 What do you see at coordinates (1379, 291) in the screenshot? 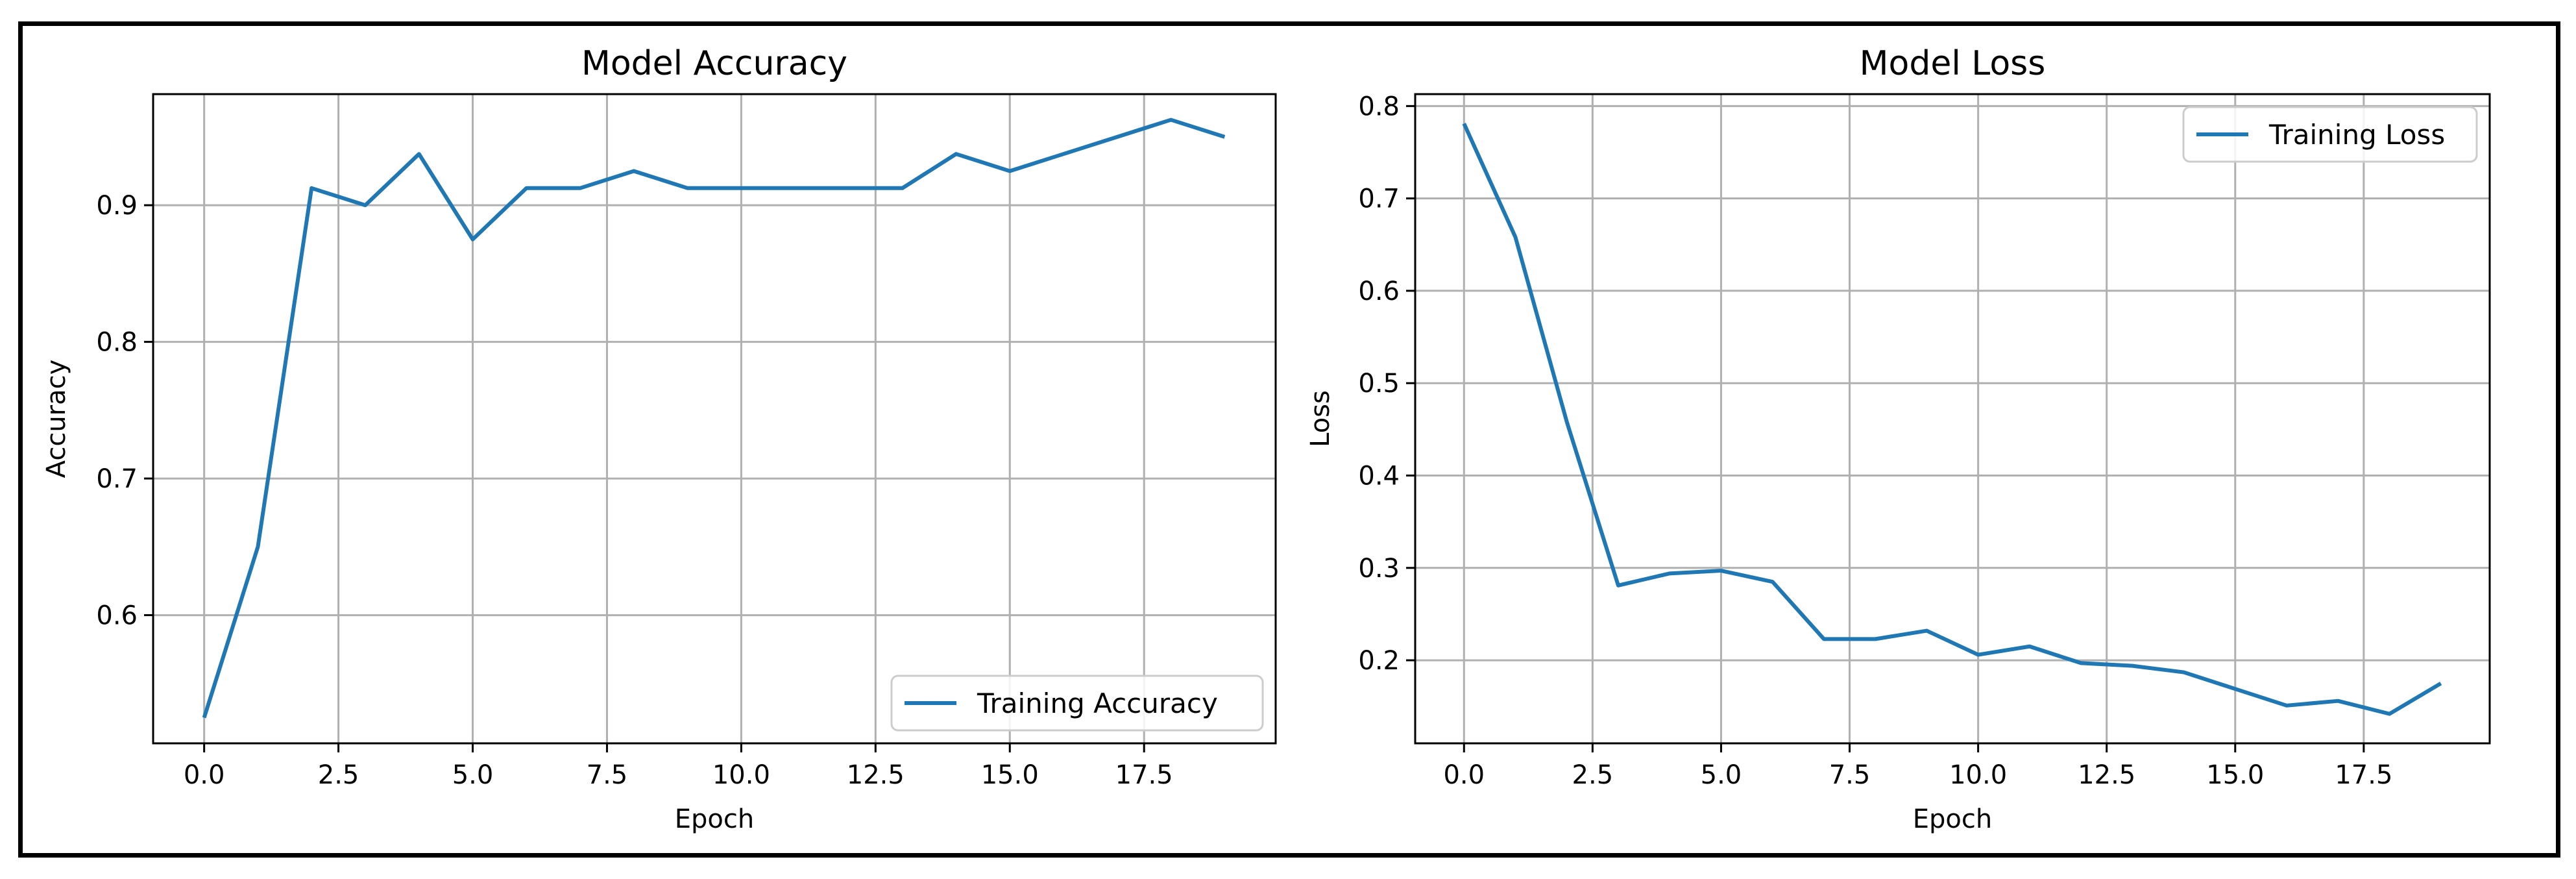
I see `loss-y-tick-label: 0.6` at bounding box center [1379, 291].